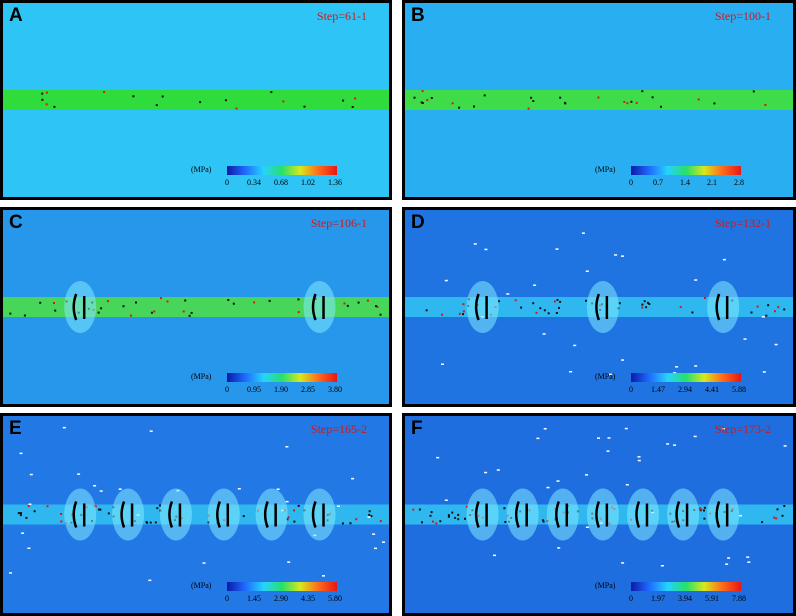  I want to click on colorbar-legend: (MPa) 0 1.45 2.90 4.35 5.80, so click(283, 594).